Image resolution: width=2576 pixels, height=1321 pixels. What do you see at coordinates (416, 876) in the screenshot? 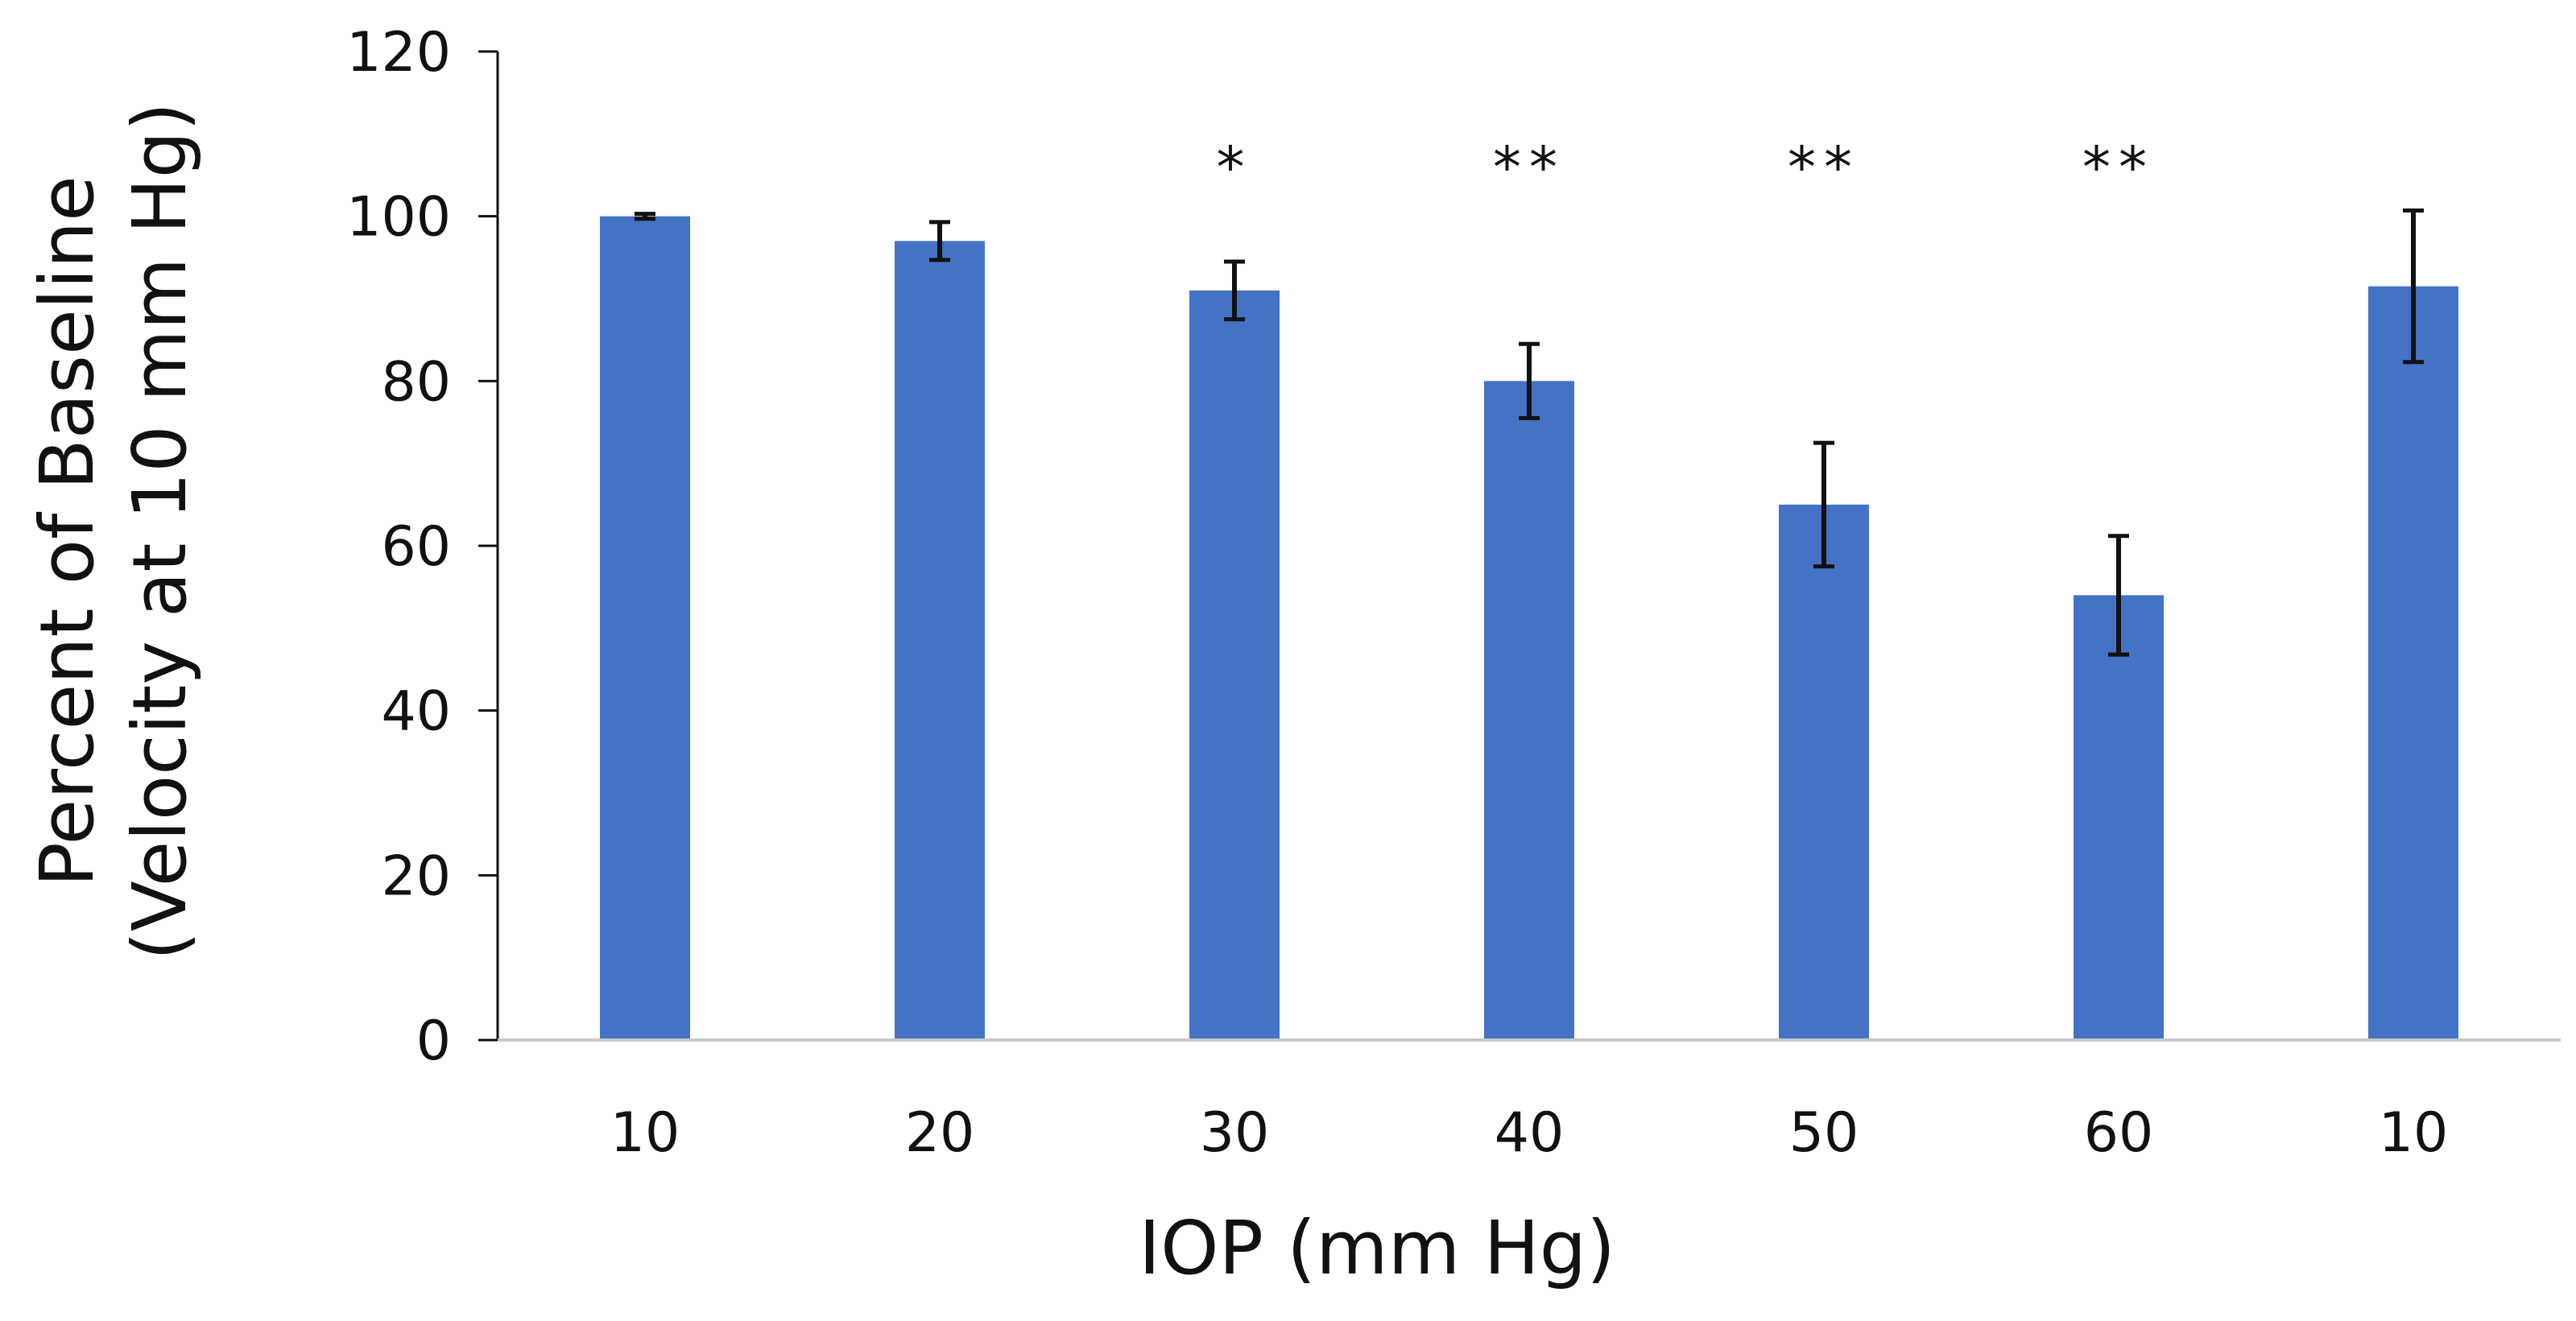
I see `y-tick-label: 20` at bounding box center [416, 876].